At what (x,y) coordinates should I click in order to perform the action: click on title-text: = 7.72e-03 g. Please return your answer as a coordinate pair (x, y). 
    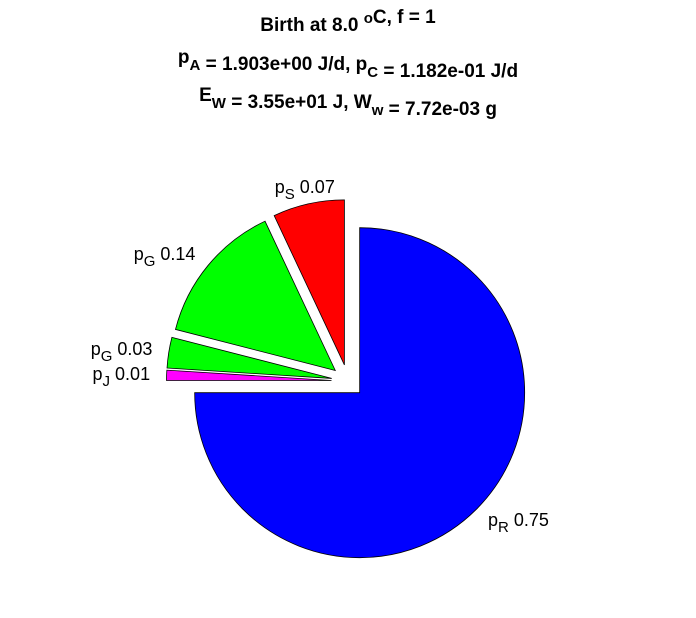
    Looking at the image, I should click on (440, 109).